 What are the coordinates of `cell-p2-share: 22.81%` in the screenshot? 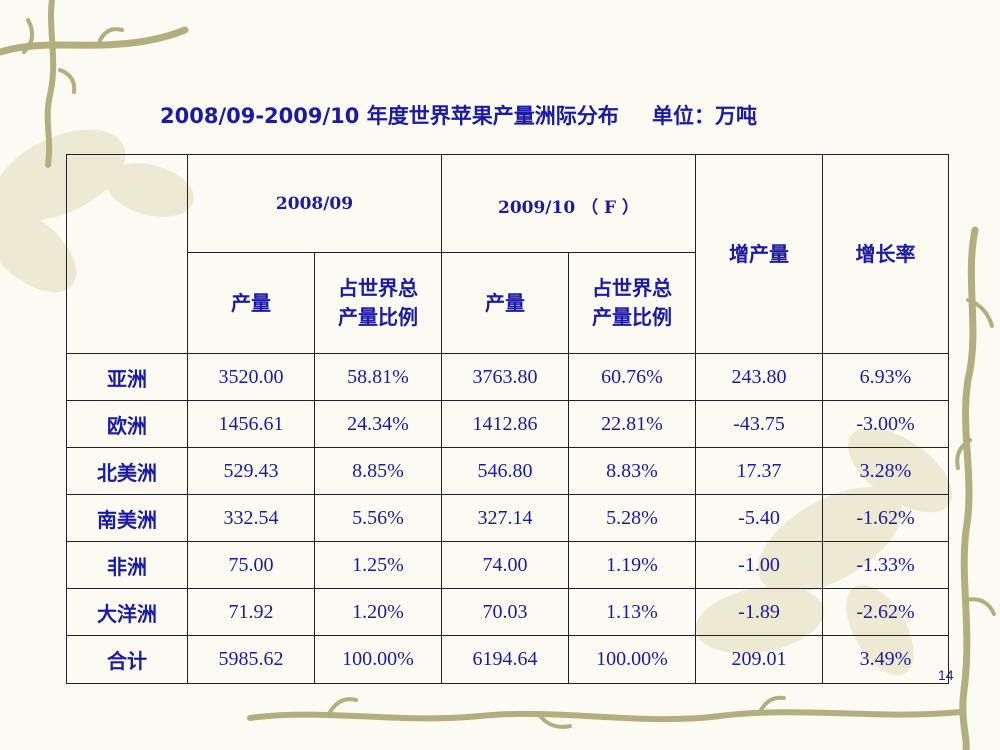 It's located at (632, 424).